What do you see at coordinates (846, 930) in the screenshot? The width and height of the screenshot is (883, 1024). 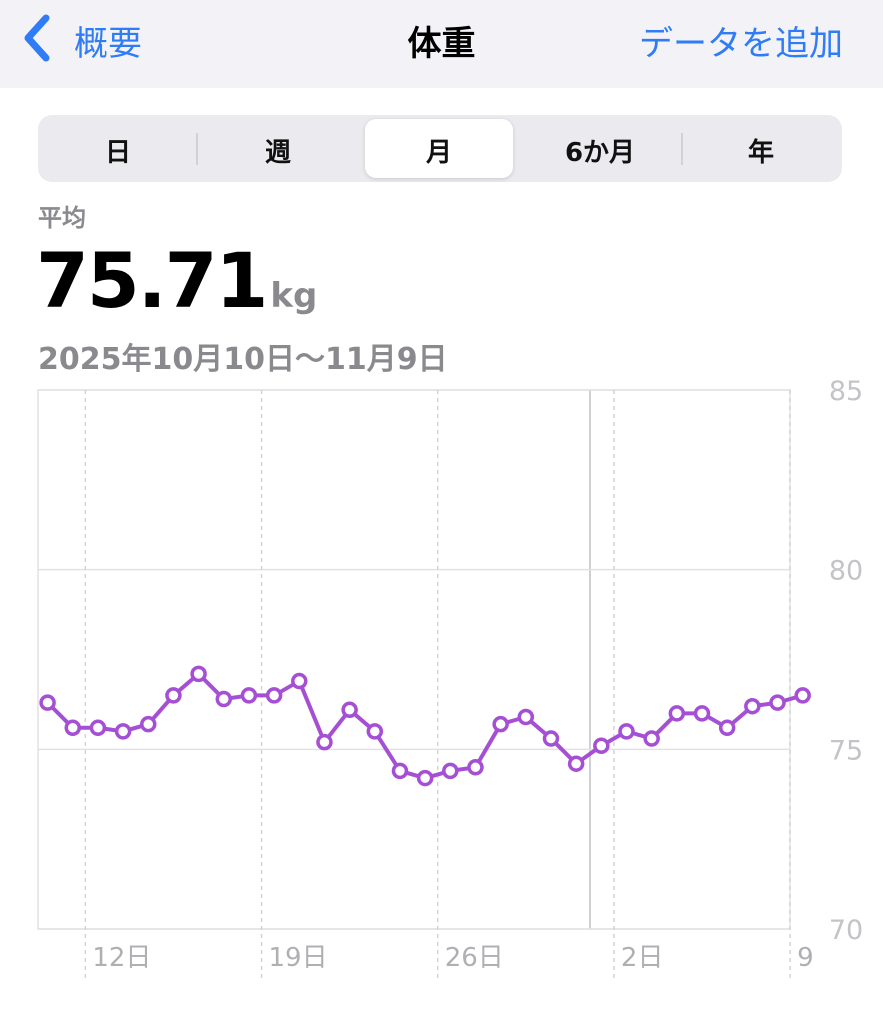 I see `y-tick-label: 70` at bounding box center [846, 930].